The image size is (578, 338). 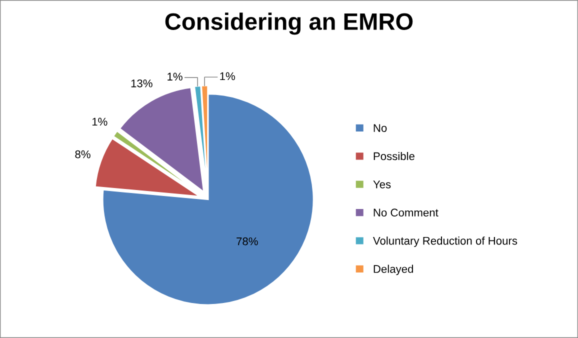 What do you see at coordinates (394, 156) in the screenshot?
I see `legend-label: Possible` at bounding box center [394, 156].